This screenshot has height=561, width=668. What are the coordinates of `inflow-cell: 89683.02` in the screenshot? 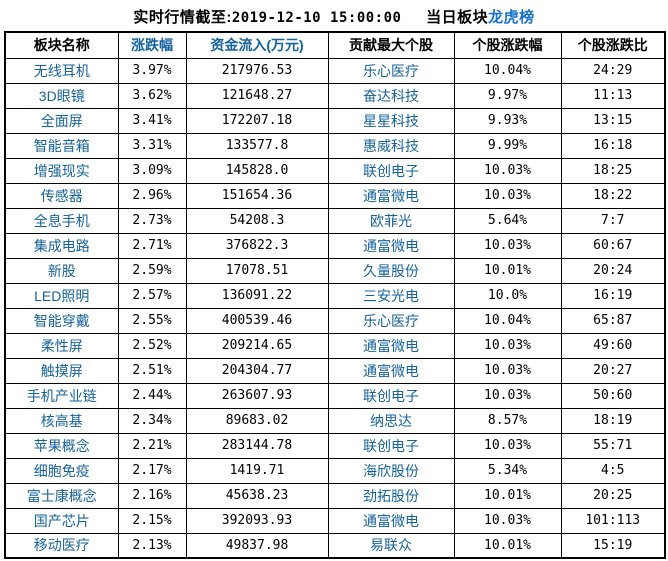 It's located at (257, 420).